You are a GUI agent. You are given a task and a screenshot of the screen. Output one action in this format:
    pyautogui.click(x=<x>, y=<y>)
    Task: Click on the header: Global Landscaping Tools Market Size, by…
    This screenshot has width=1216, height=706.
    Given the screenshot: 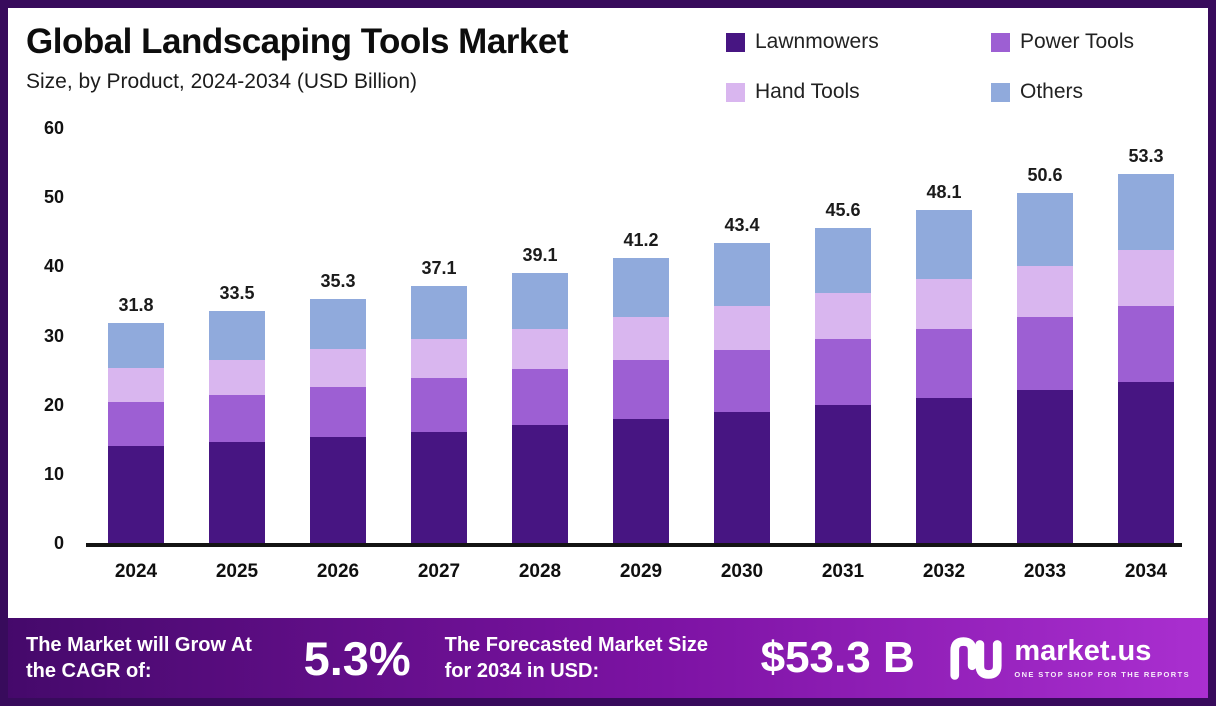 What is the action you would take?
    pyautogui.click(x=608, y=61)
    